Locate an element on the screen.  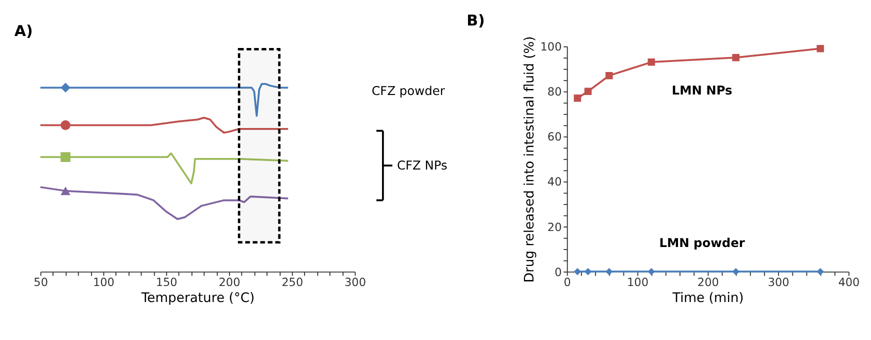
y-tick-label: 60 is located at coordinates (554, 137).